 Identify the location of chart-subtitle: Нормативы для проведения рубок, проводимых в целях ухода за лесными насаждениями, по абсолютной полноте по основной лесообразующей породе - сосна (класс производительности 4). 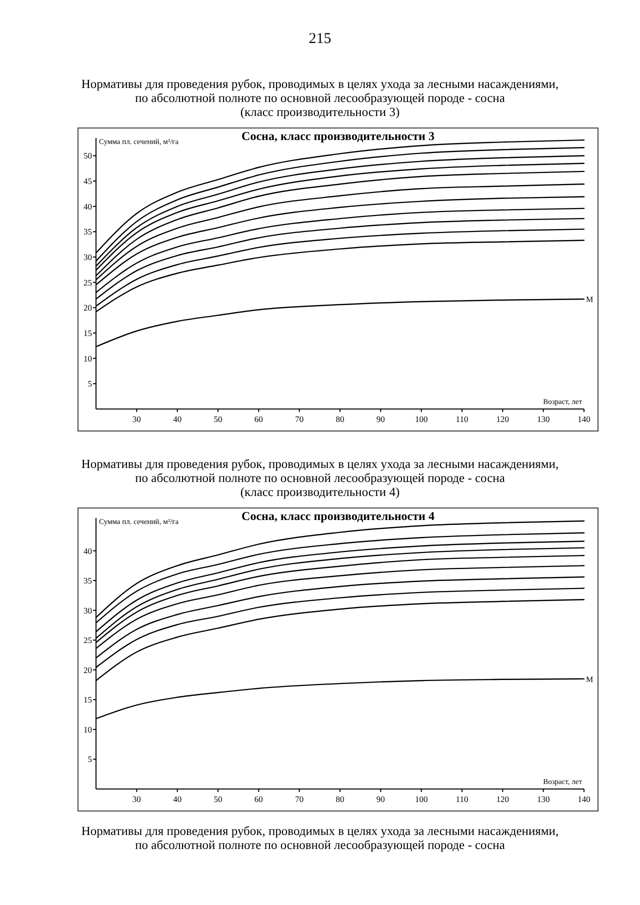
(320, 478).